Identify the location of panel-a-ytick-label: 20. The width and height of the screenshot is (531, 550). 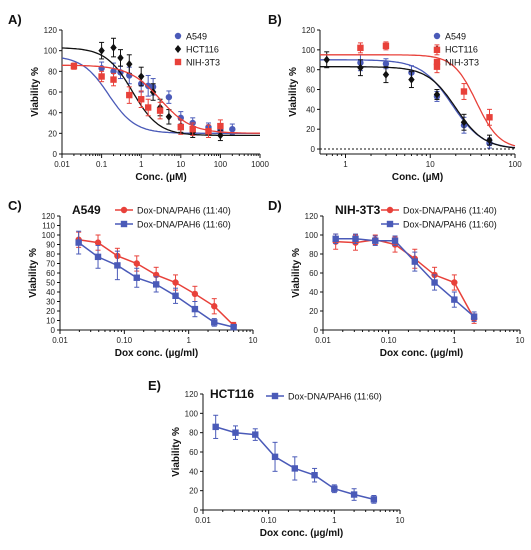
(52, 133).